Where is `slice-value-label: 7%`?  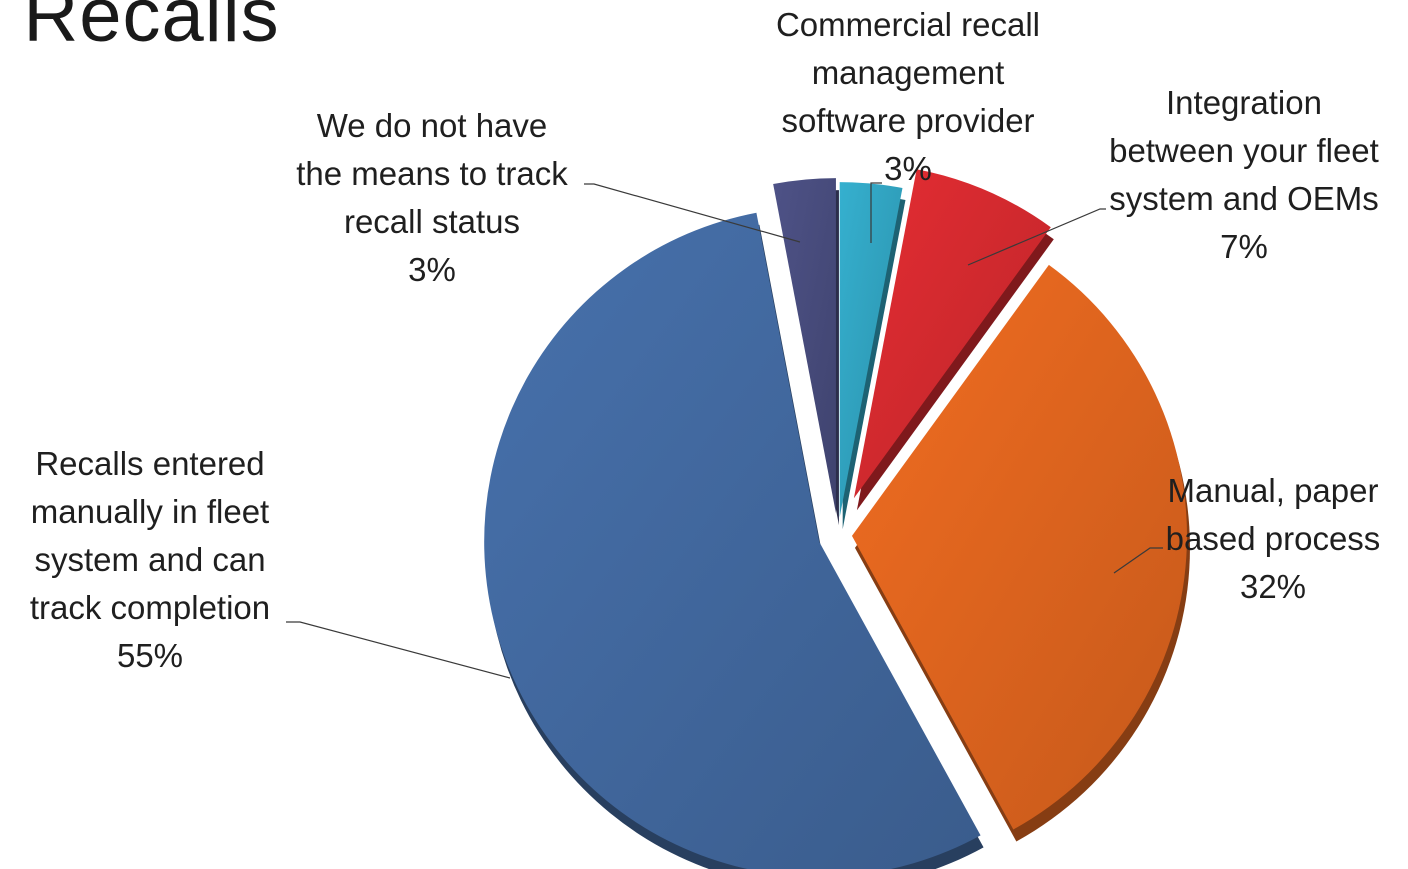
slice-value-label: 7% is located at coordinates (1244, 246).